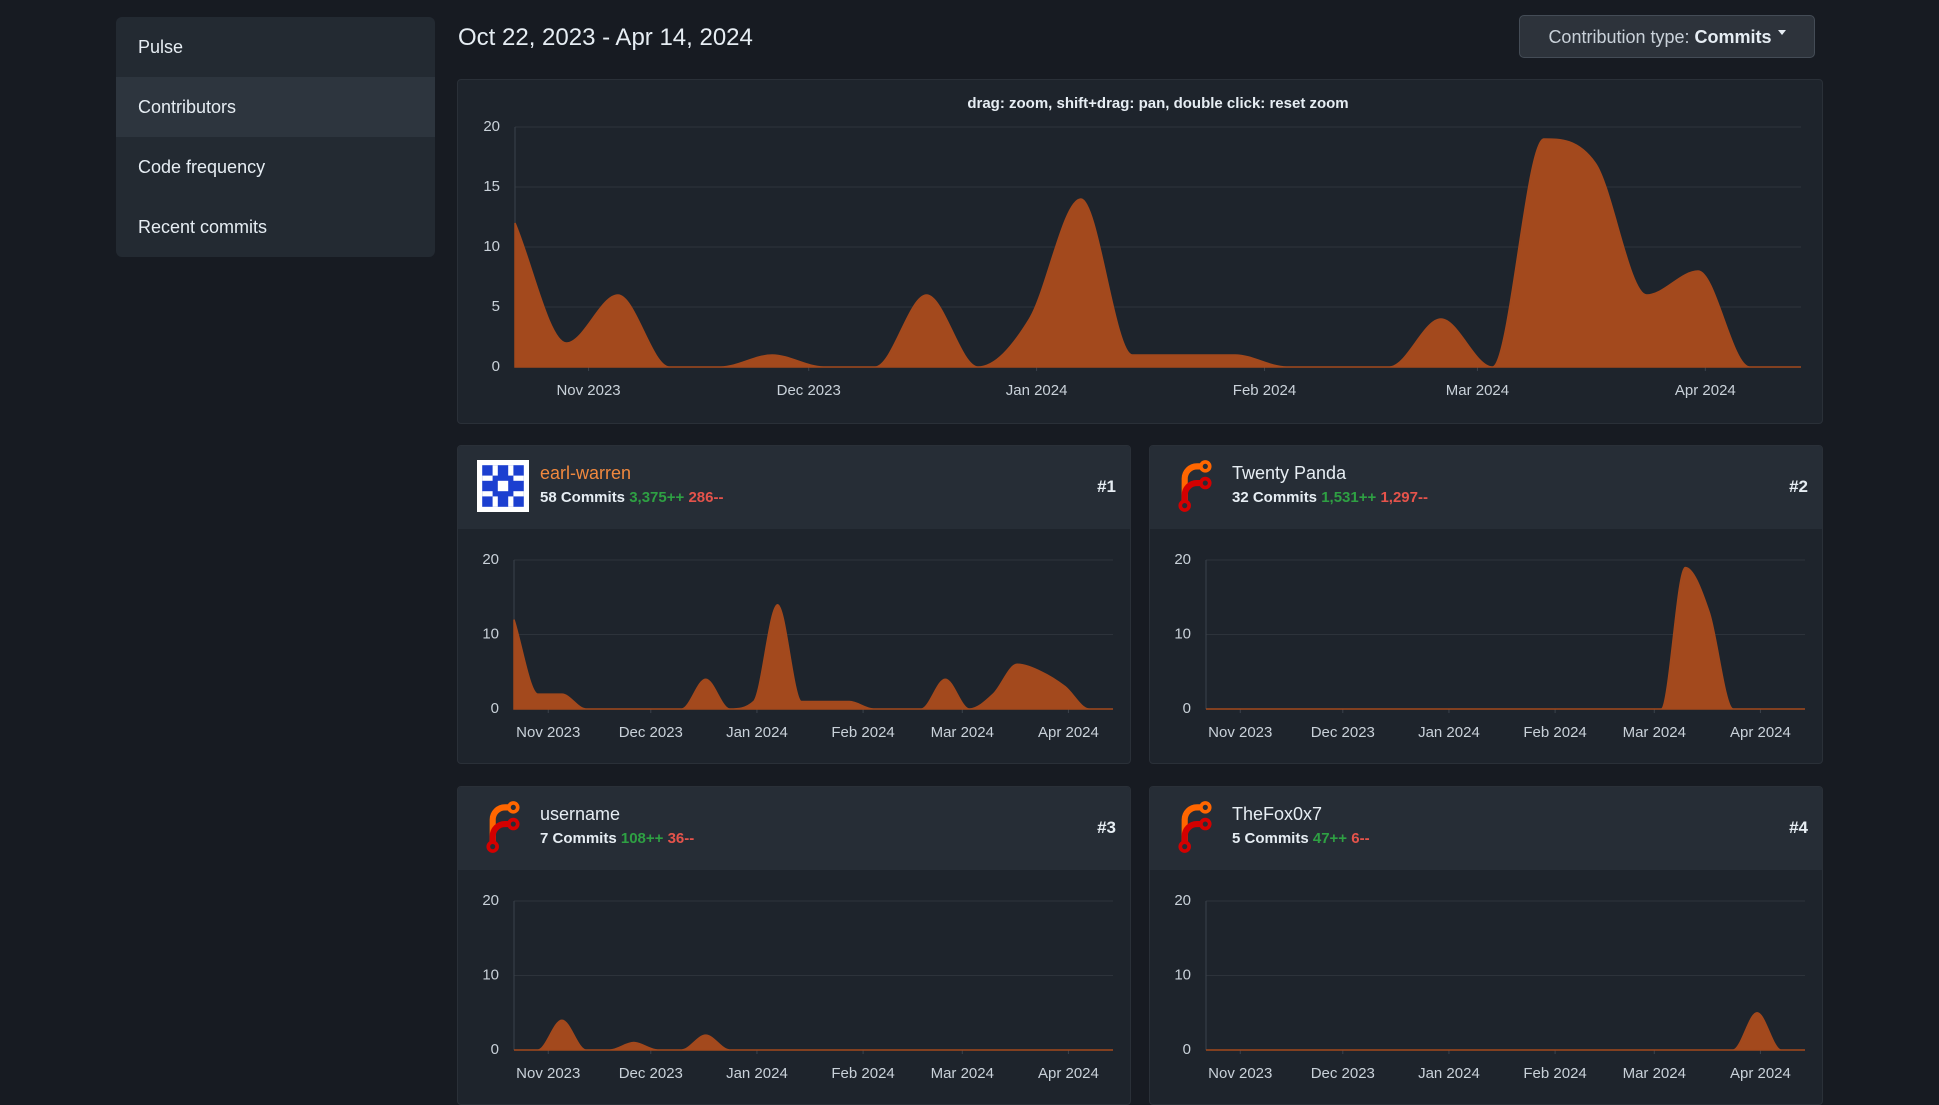 The image size is (1939, 1105). I want to click on nav-item: Pulse, so click(161, 47).